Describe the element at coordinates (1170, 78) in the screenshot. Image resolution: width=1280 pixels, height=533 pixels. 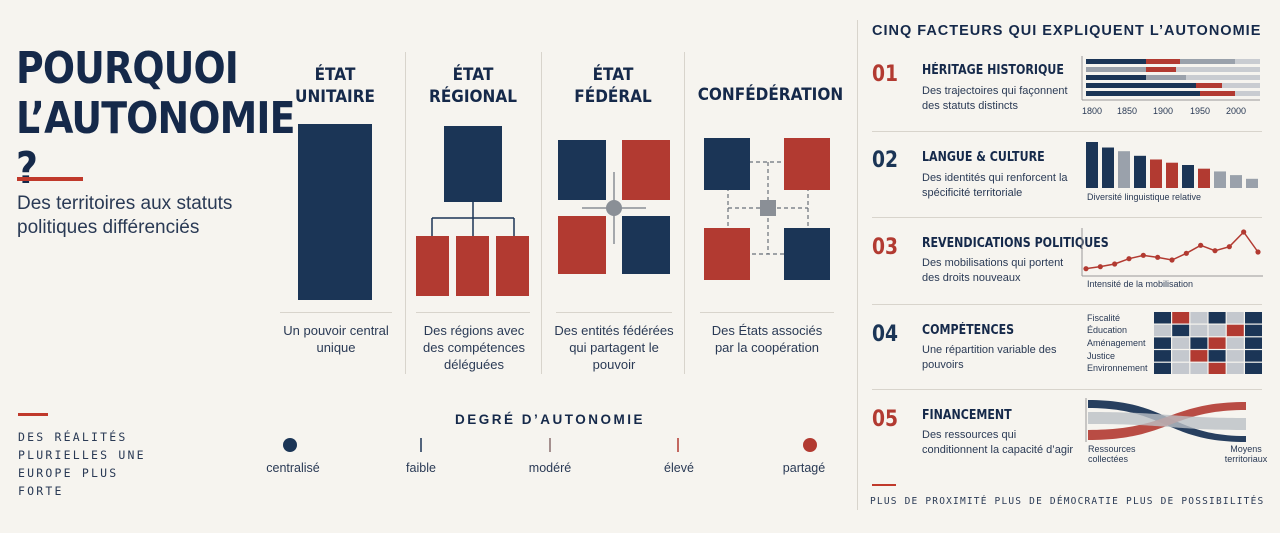
I see `history-timeline-chart` at that location.